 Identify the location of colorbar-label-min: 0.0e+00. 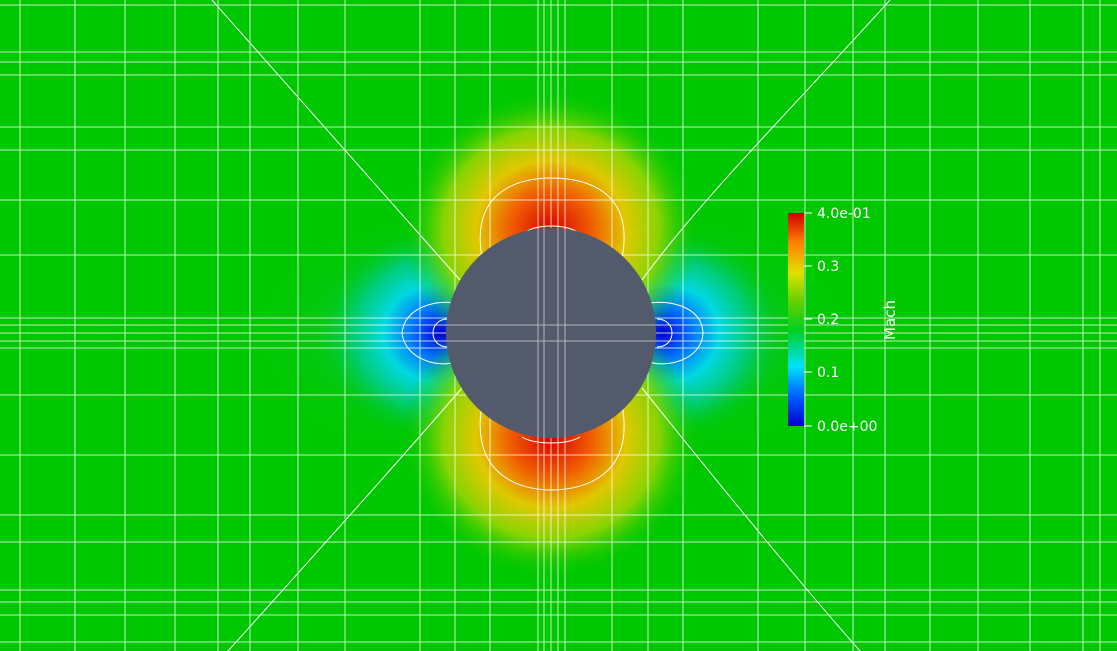
(847, 427).